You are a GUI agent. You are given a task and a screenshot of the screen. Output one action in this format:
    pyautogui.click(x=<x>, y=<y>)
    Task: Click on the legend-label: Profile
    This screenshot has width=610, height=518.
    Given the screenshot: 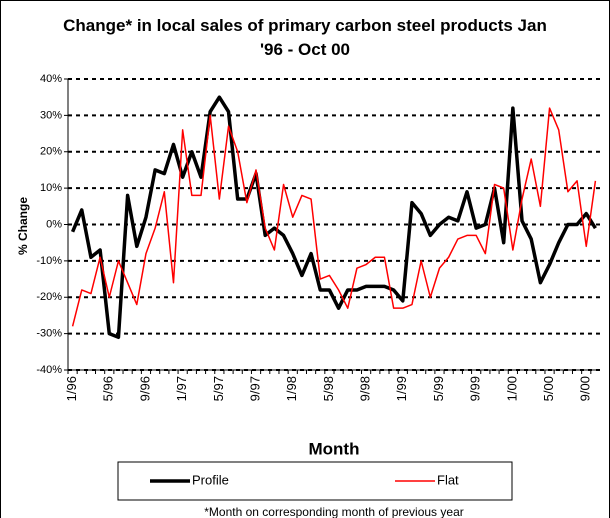 What is the action you would take?
    pyautogui.click(x=210, y=479)
    